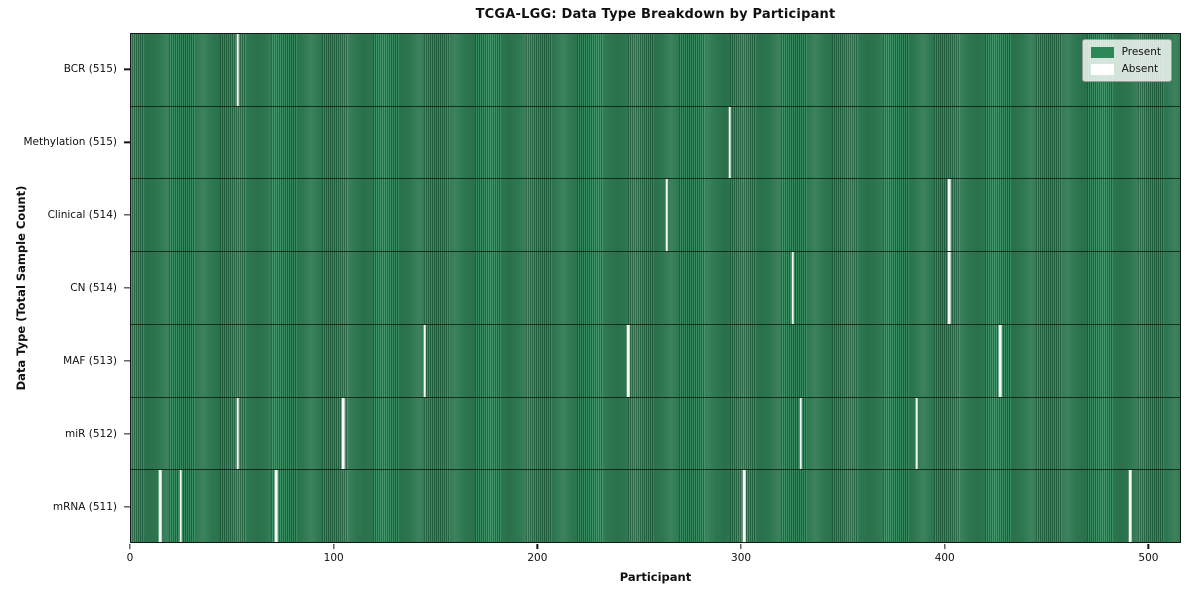 This screenshot has height=600, width=1200. I want to click on x-tick-label: 300, so click(741, 558).